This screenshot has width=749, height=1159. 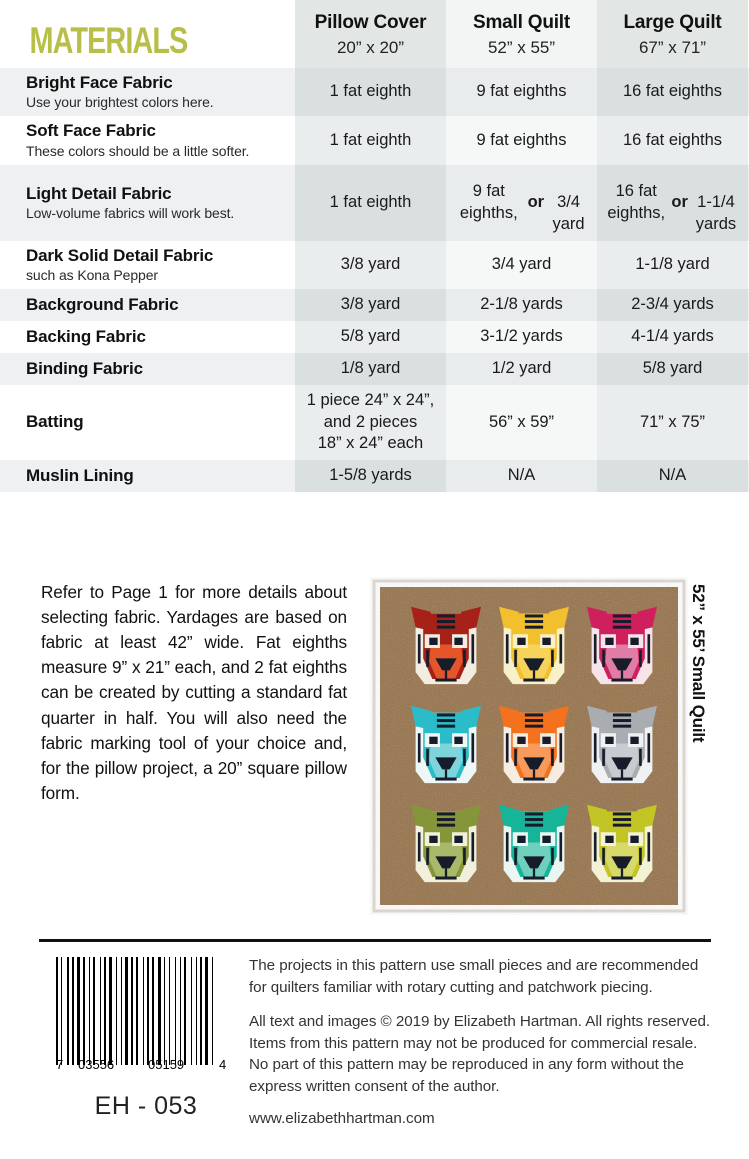 What do you see at coordinates (142, 1067) in the screenshot?
I see `barcode-digits: 7 03556 05159 4` at bounding box center [142, 1067].